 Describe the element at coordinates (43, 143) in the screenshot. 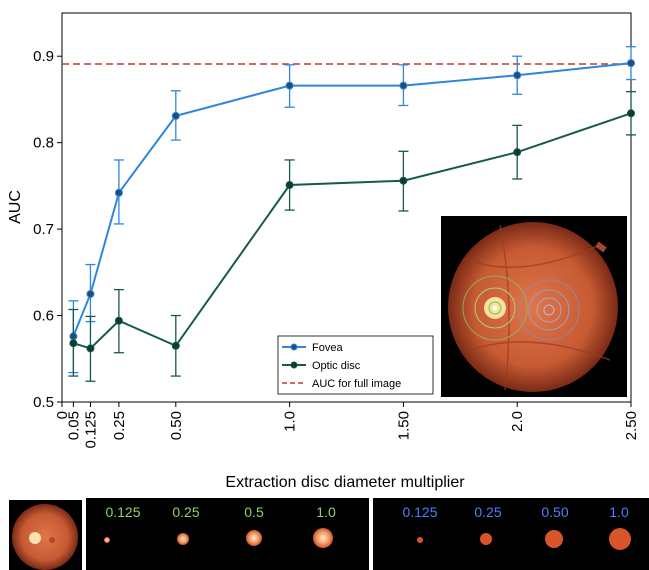

I see `y-tick-label: 0.8` at that location.